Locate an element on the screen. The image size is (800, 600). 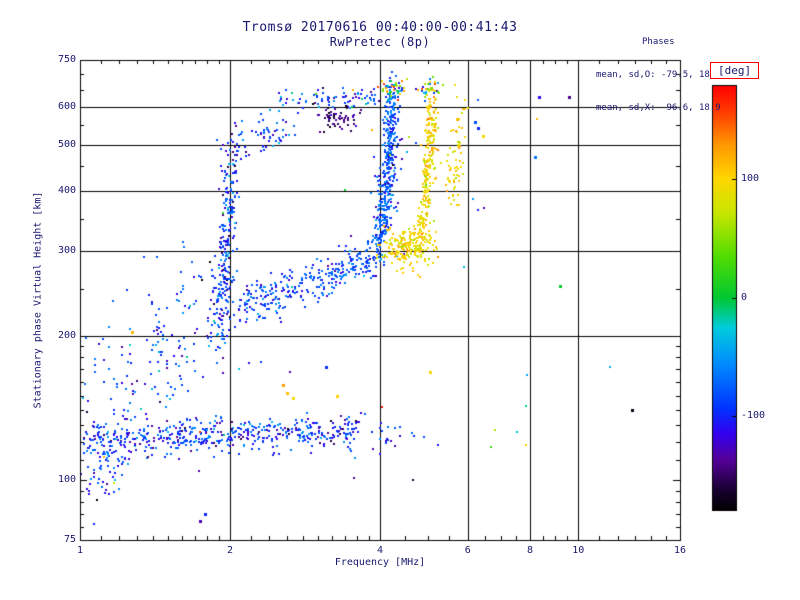
colorbar-tick-label: 0 is located at coordinates (744, 297).